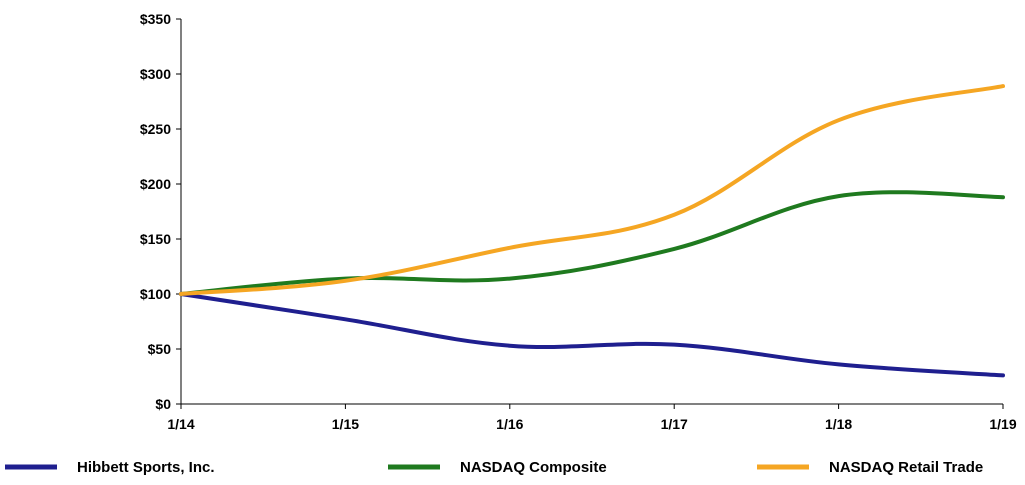 Image resolution: width=1025 pixels, height=485 pixels. What do you see at coordinates (345, 424) in the screenshot?
I see `x-tick-label: 1/15` at bounding box center [345, 424].